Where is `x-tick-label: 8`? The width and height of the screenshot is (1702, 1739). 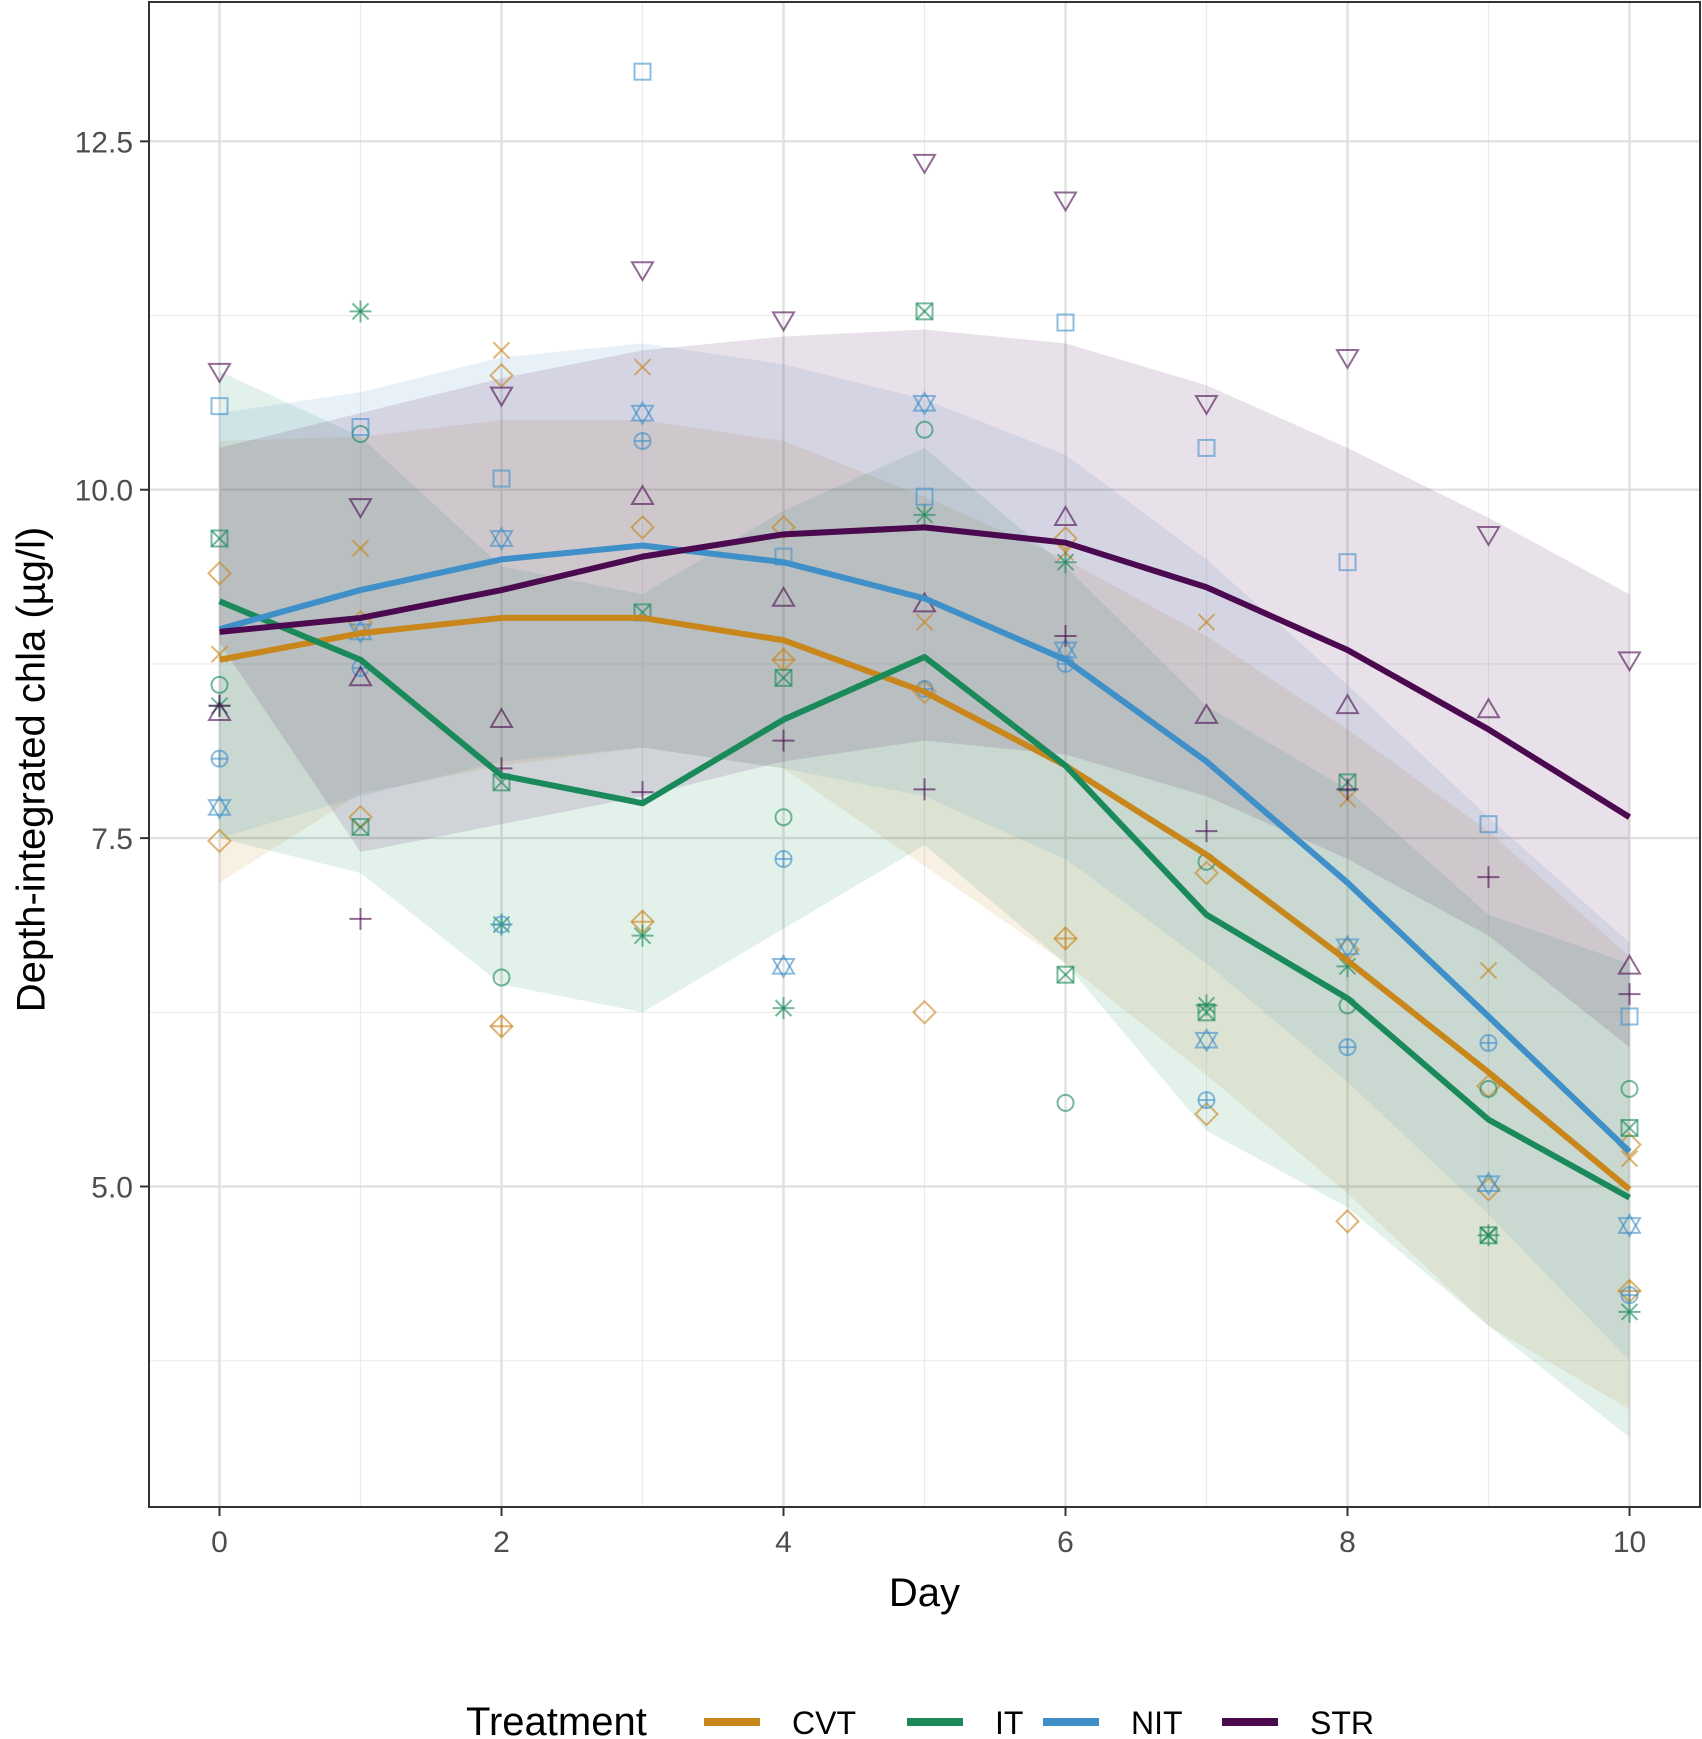 x-tick-label: 8 is located at coordinates (1347, 1542).